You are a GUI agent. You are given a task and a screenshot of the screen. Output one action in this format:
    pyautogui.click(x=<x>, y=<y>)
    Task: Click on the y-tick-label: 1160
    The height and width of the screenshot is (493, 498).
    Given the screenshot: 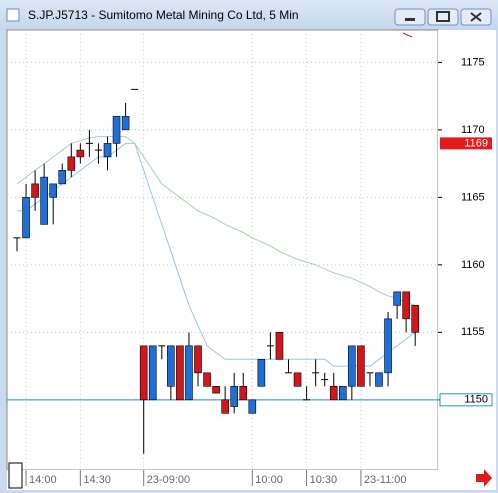 What is the action you would take?
    pyautogui.click(x=473, y=265)
    